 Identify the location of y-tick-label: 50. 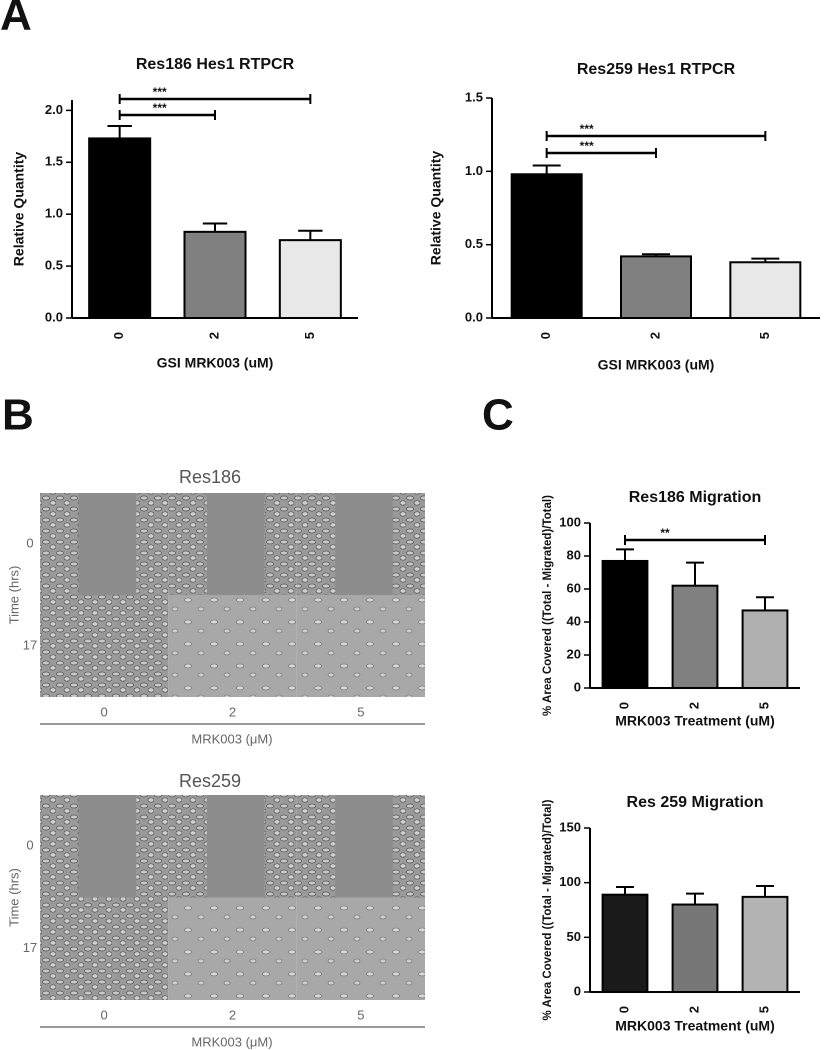
(574, 936).